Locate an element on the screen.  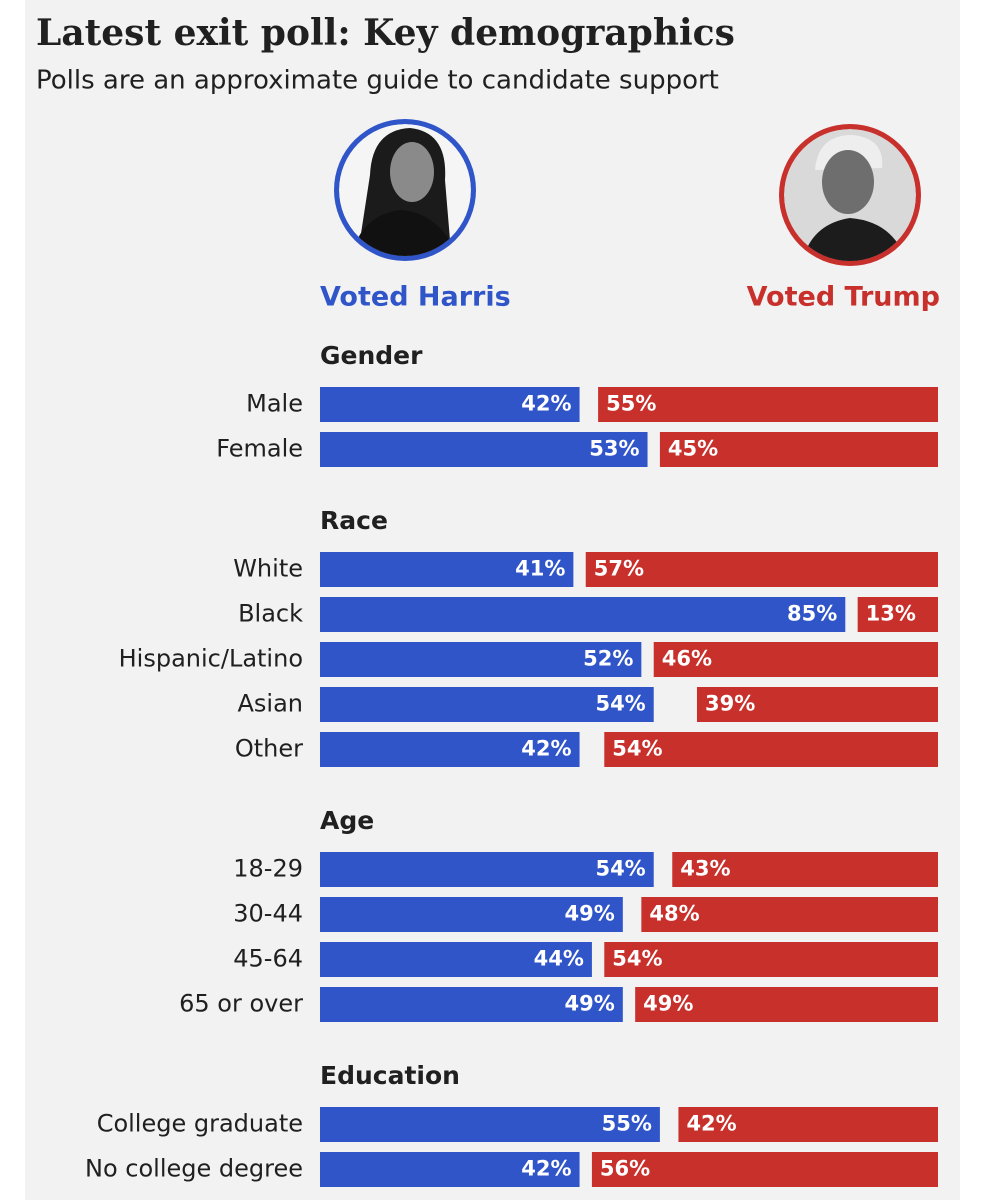
value-label: 57% is located at coordinates (619, 569).